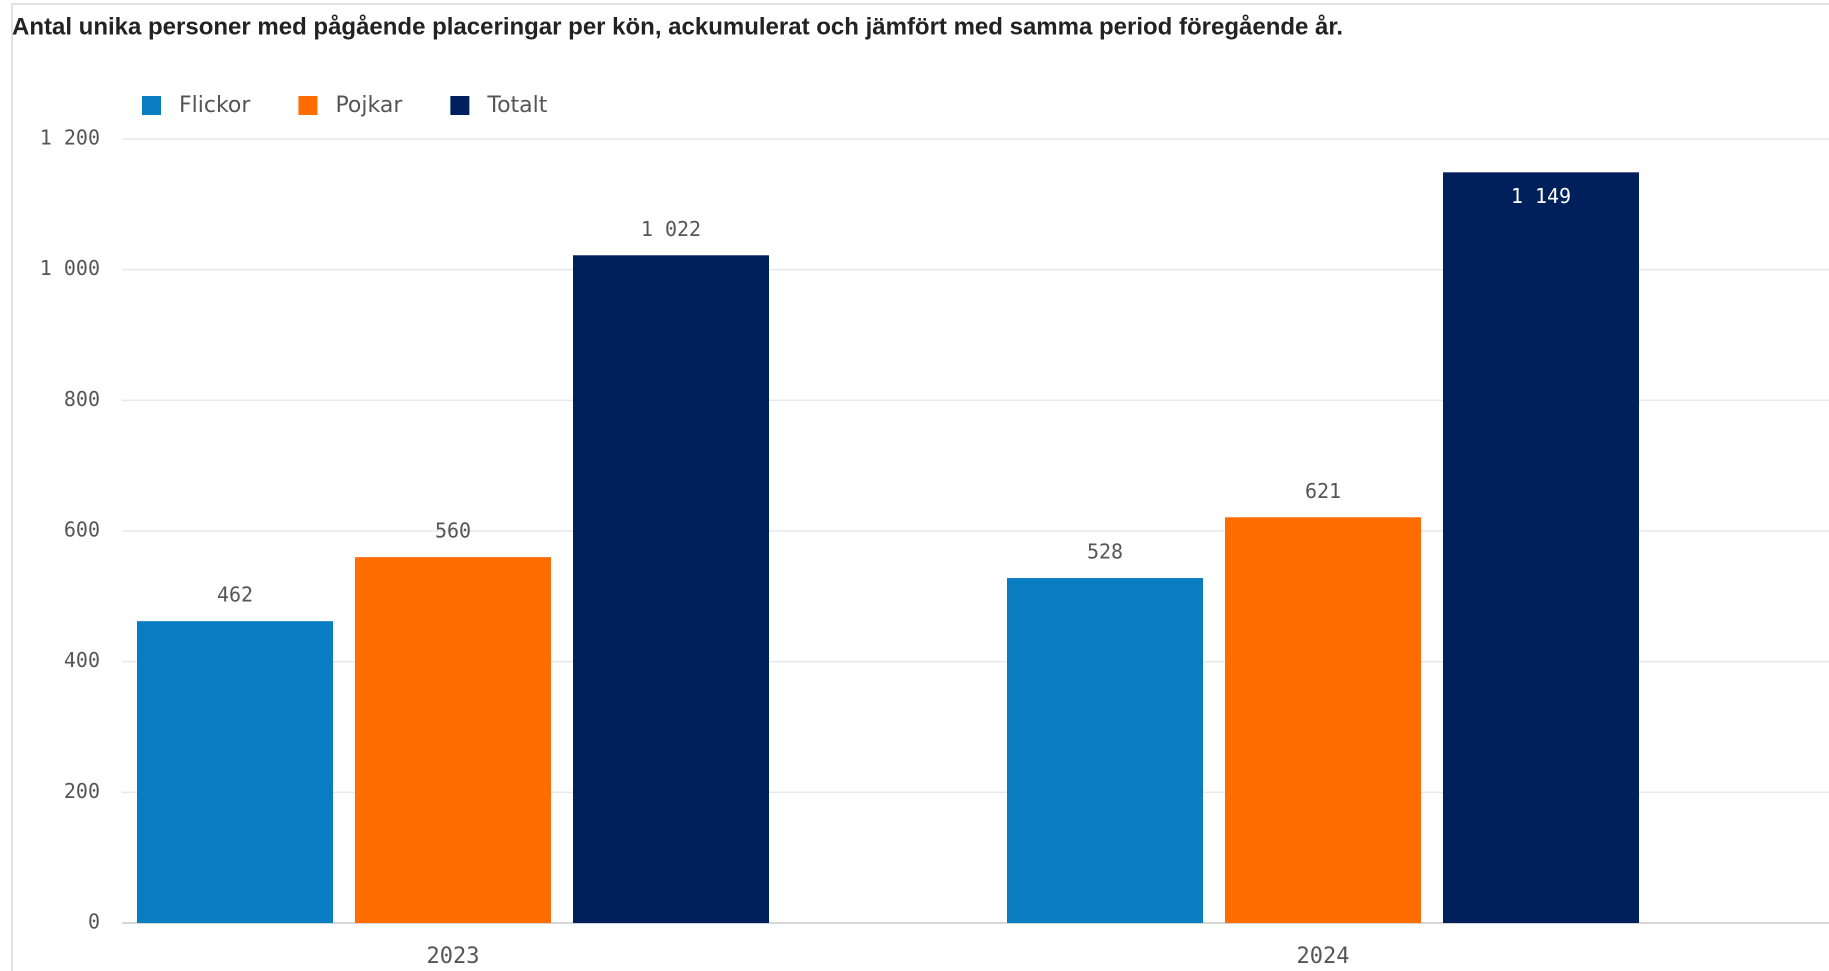  I want to click on x-tick-label: 2023, so click(453, 956).